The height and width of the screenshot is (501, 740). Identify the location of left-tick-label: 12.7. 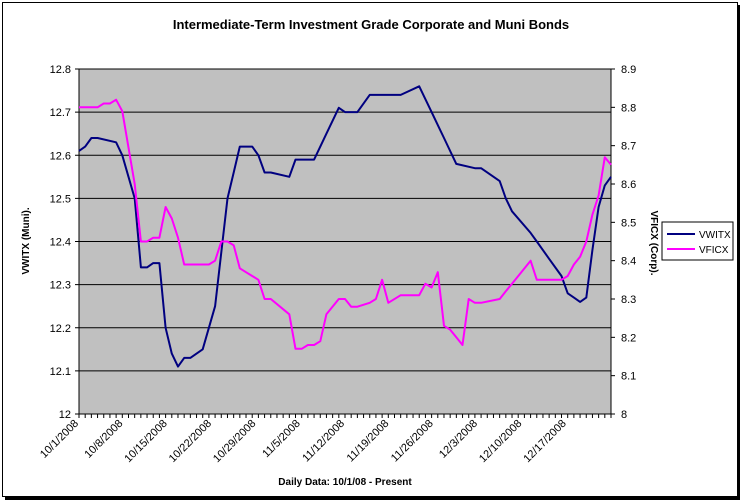
(60, 113).